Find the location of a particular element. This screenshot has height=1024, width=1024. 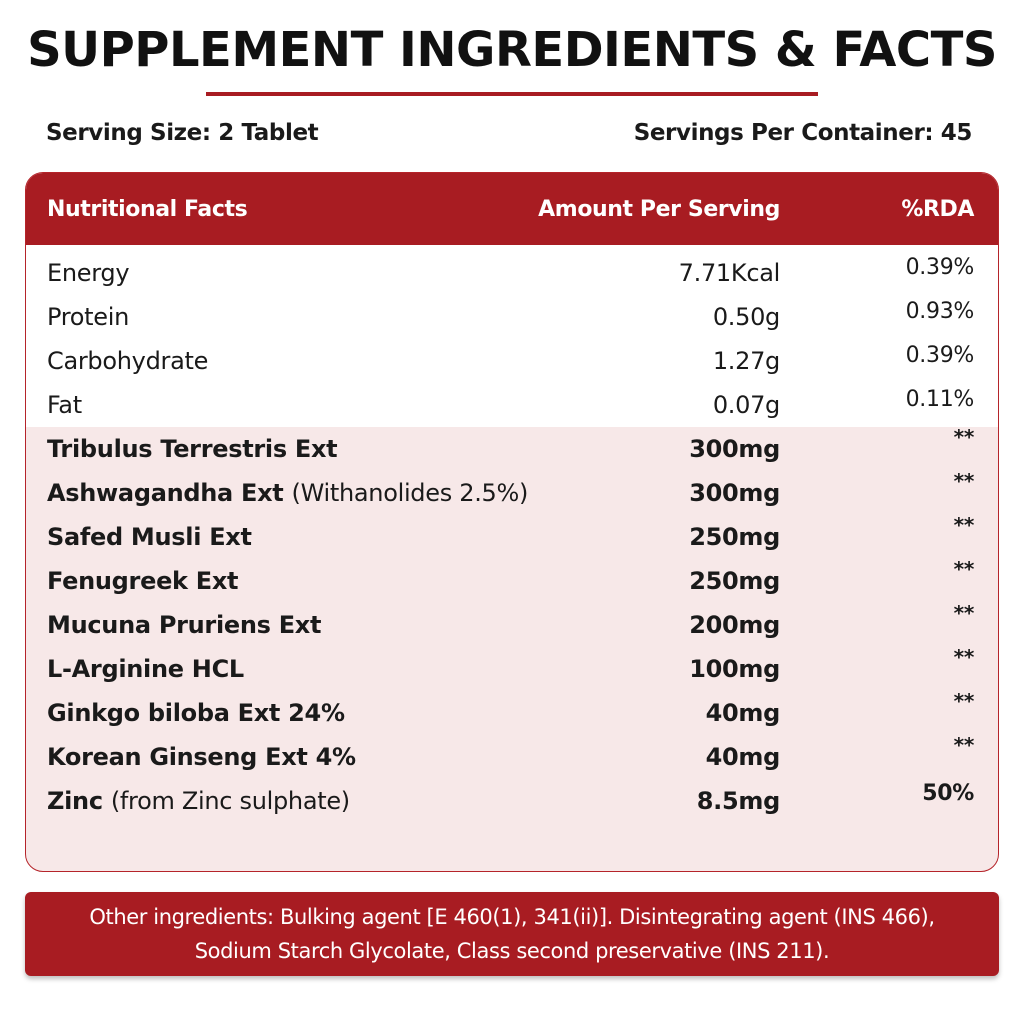

ingredient-name: Korean Ginseng Ext 4% is located at coordinates (201, 757).